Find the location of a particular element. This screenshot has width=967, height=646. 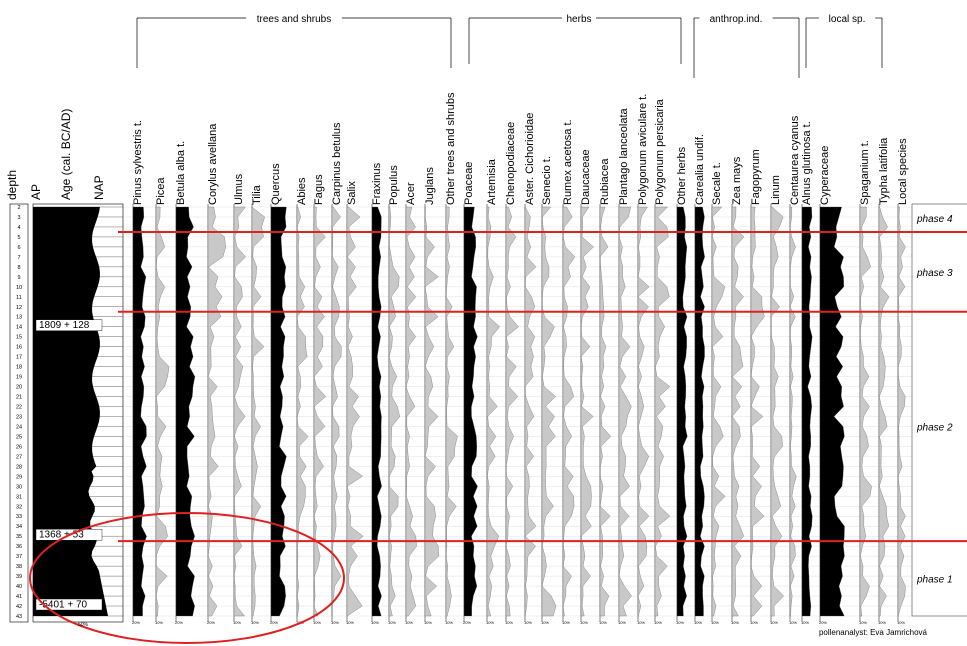

taxon-label: Local species is located at coordinates (903, 171).